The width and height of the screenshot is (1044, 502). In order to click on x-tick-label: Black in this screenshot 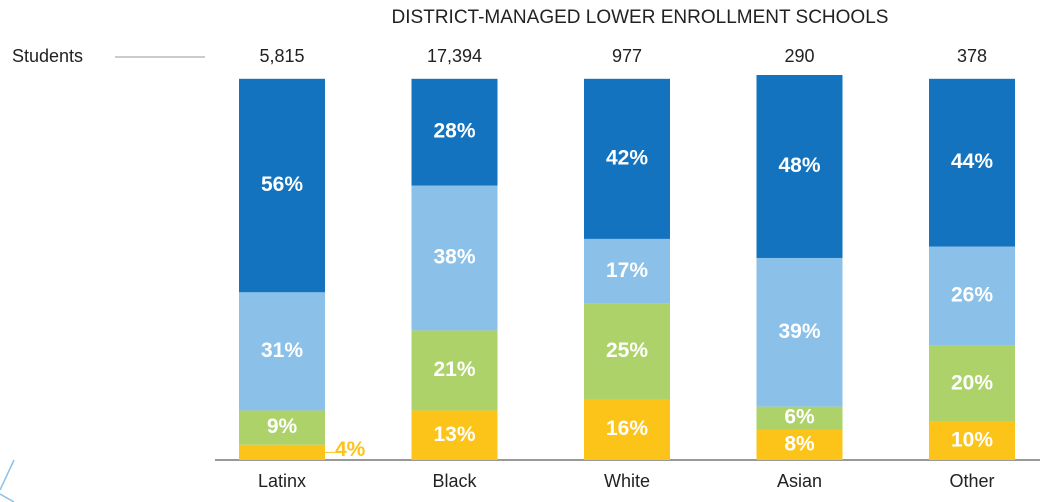, I will do `click(454, 481)`.